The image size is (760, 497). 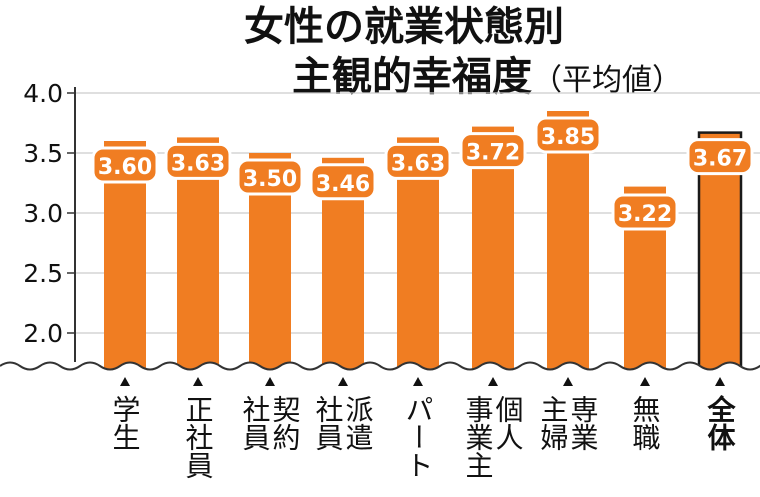 I want to click on data-label: 3.85, so click(x=568, y=137).